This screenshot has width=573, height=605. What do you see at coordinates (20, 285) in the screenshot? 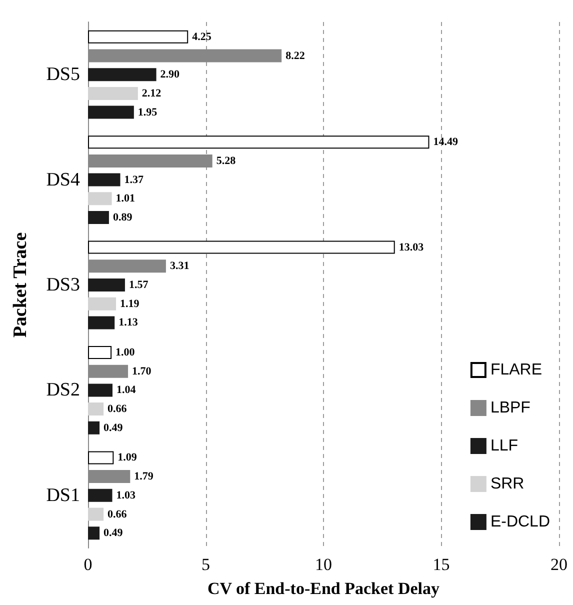
I see `y-axis-title: Packet Trace` at bounding box center [20, 285].